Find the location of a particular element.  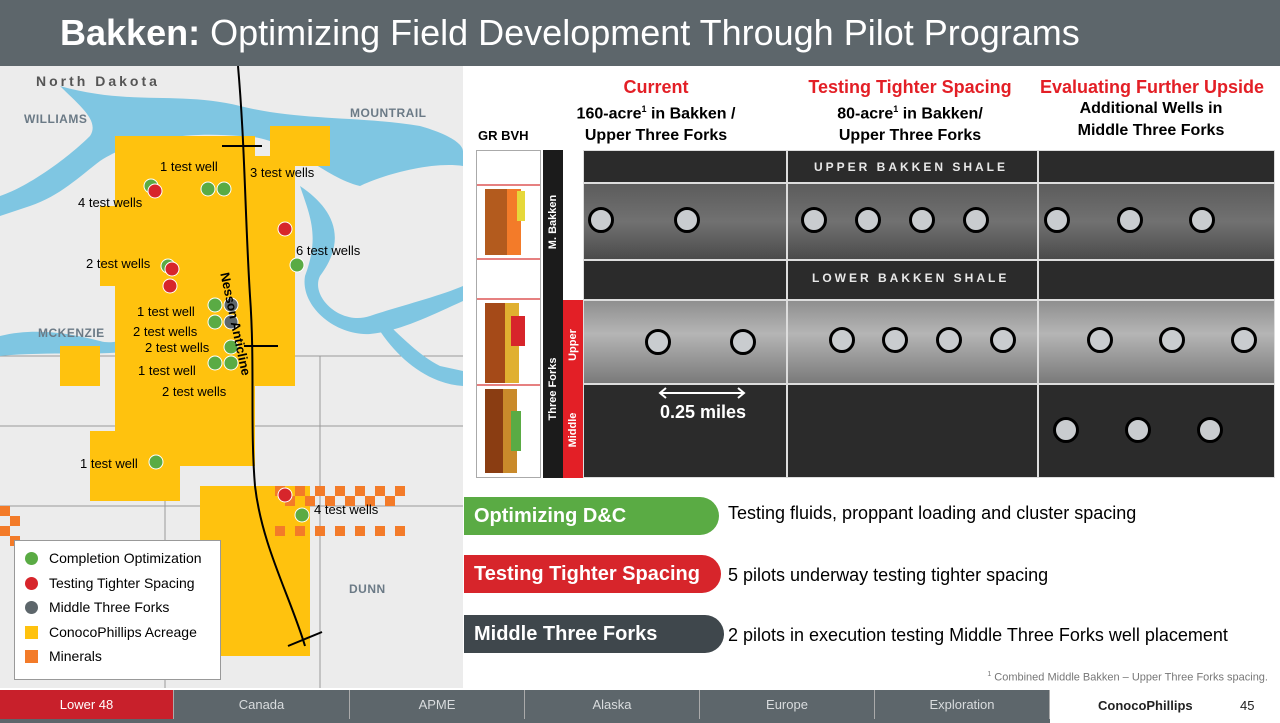

upper-shale-label: UPPER BAKKEN SHALE is located at coordinates (911, 167).